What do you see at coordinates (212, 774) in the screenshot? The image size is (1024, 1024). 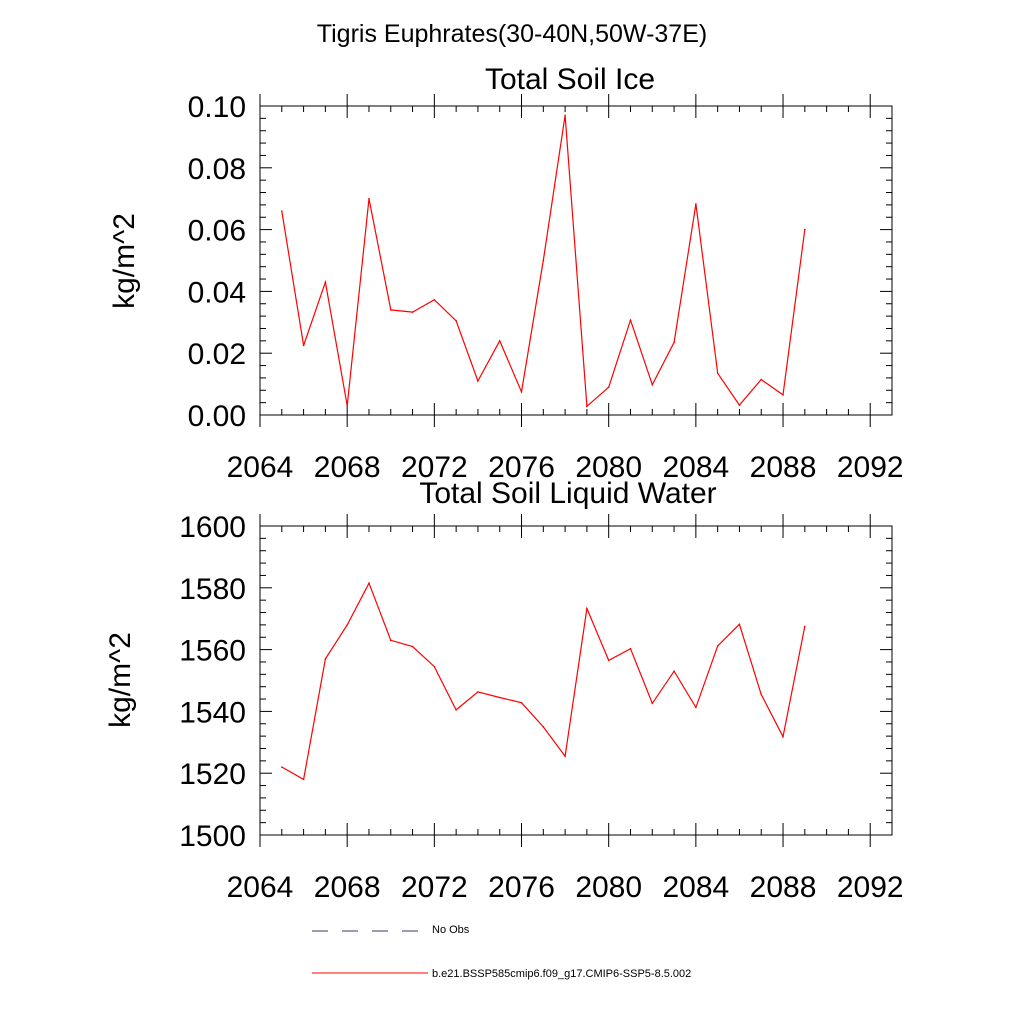 I see `y-tick-label: 1520` at bounding box center [212, 774].